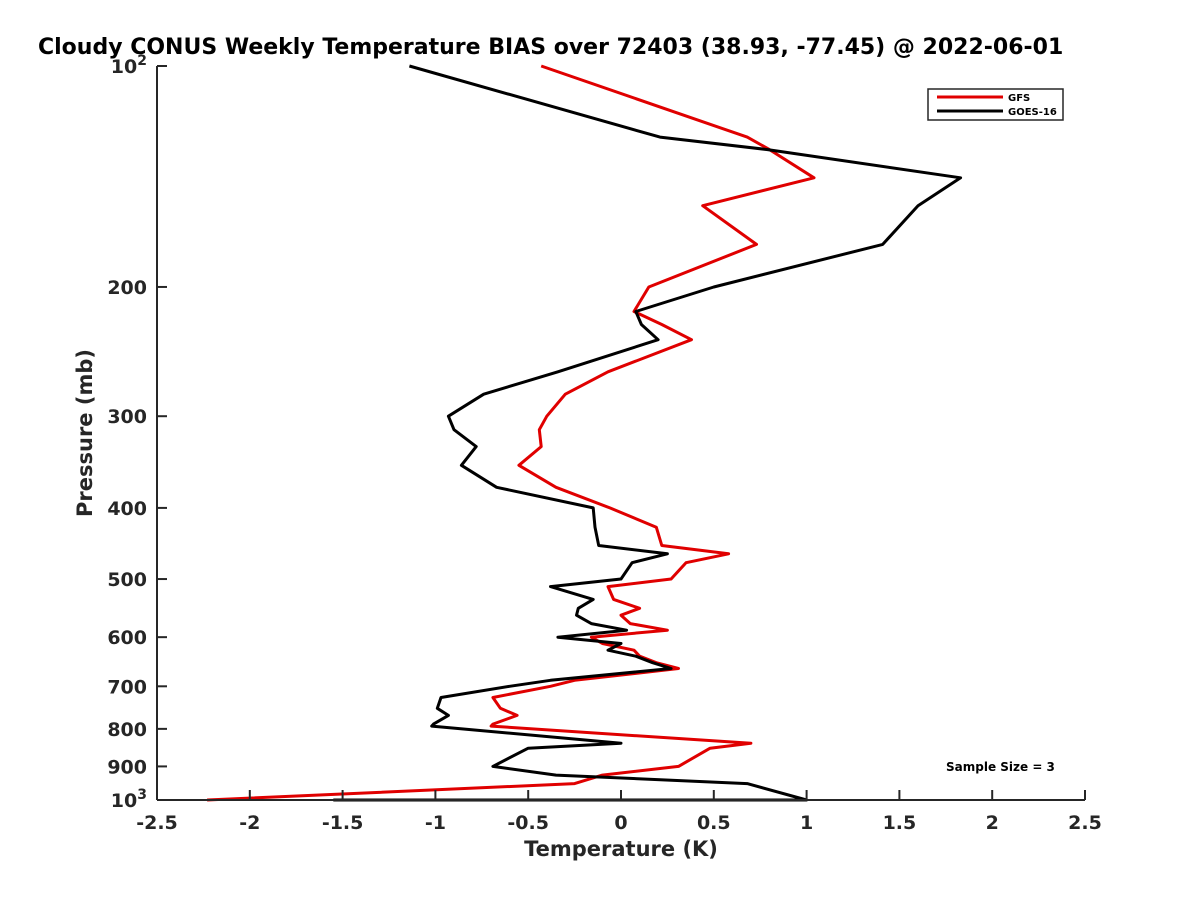  What do you see at coordinates (249, 823) in the screenshot?
I see `x-tick-label: -2` at bounding box center [249, 823].